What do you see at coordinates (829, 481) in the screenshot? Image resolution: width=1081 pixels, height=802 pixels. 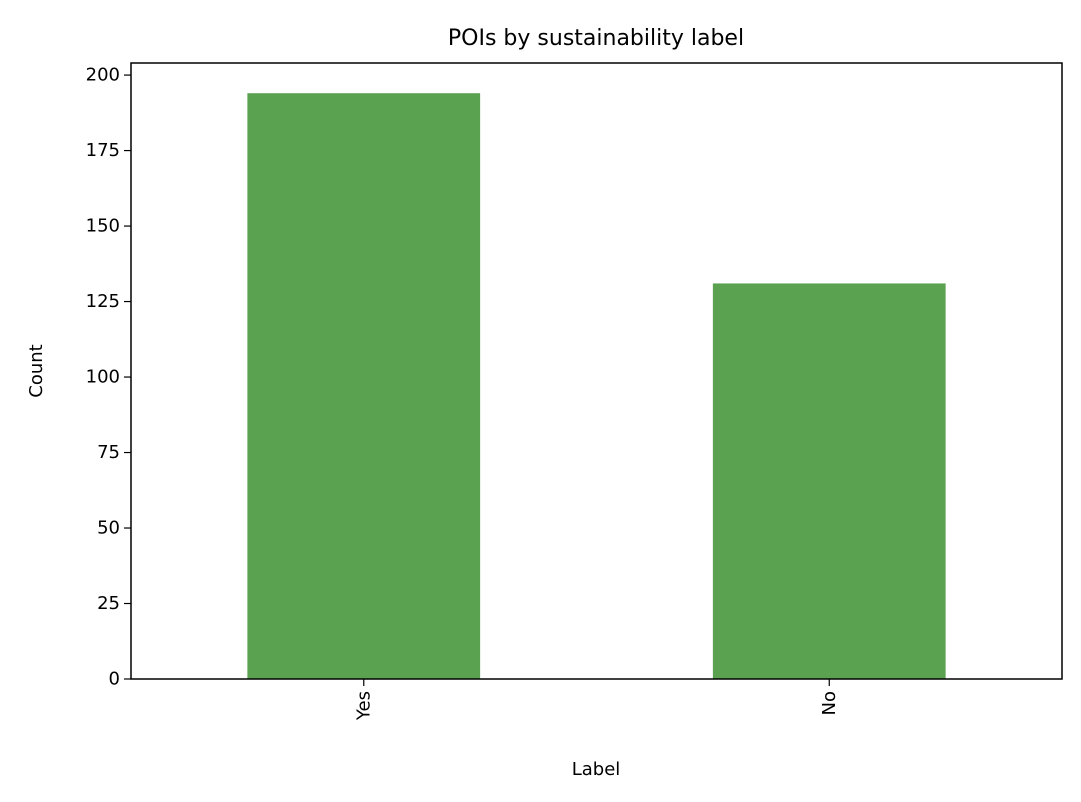 I see `bar-no` at bounding box center [829, 481].